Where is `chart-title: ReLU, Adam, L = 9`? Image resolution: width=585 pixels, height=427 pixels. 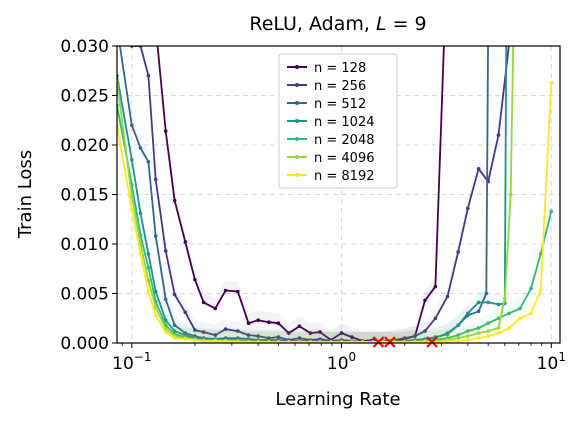
chart-title: ReLU, Adam, L = 9 is located at coordinates (337, 24).